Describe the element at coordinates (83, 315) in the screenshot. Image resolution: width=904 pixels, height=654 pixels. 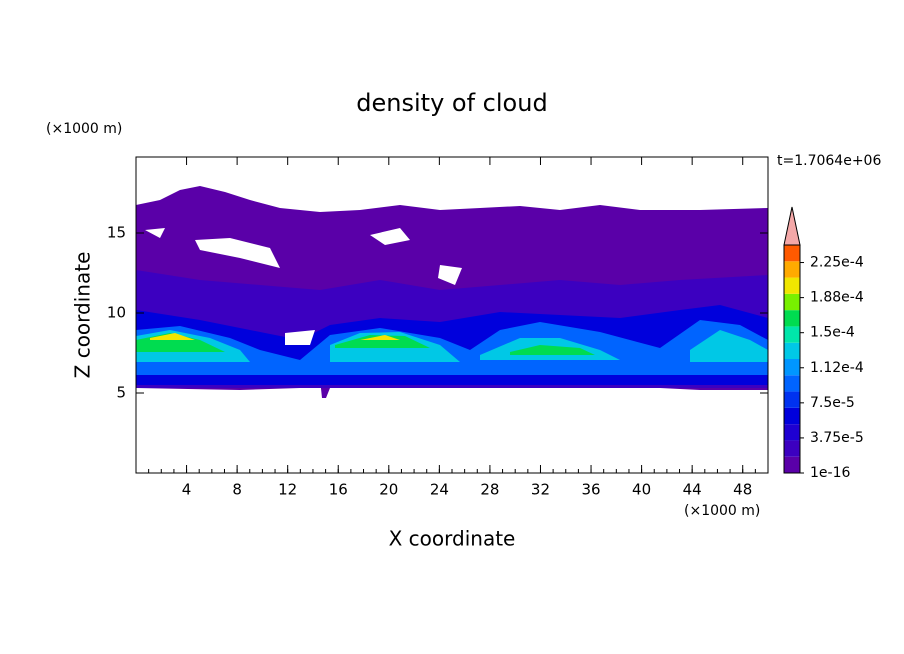
I see `y-axis-label: Z coordinate` at that location.